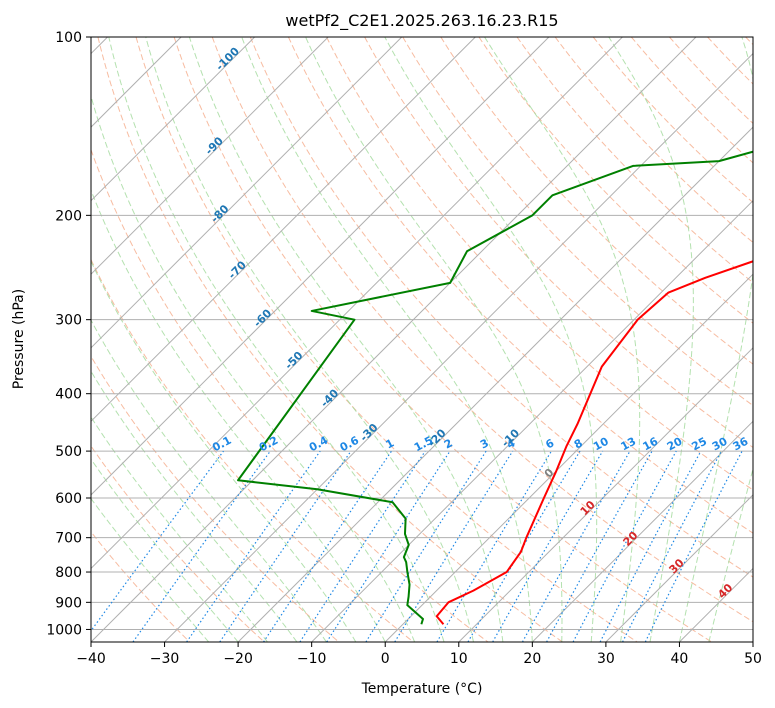  What do you see at coordinates (293, 360) in the screenshot?
I see `isotherm-label: -50` at bounding box center [293, 360].